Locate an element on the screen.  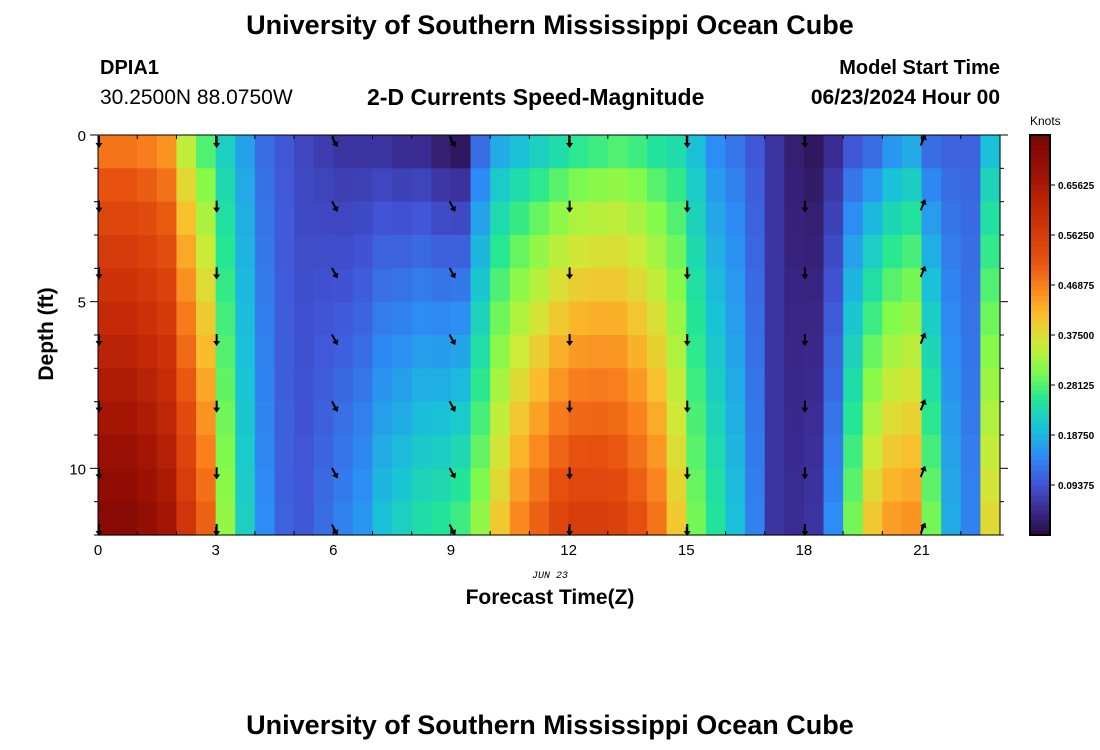
x-tick-label: 21 is located at coordinates (921, 550).